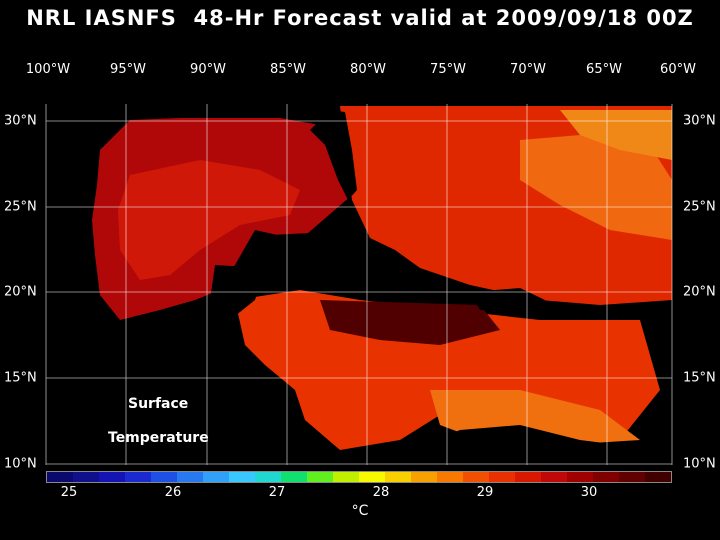  What do you see at coordinates (604, 69) in the screenshot?
I see `lon-label: 65°W` at bounding box center [604, 69].